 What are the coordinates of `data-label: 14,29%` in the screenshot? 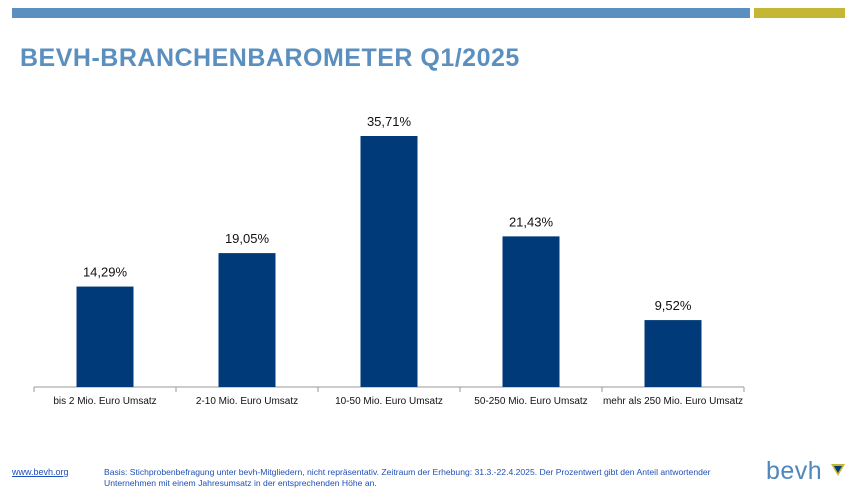 It's located at (105, 272).